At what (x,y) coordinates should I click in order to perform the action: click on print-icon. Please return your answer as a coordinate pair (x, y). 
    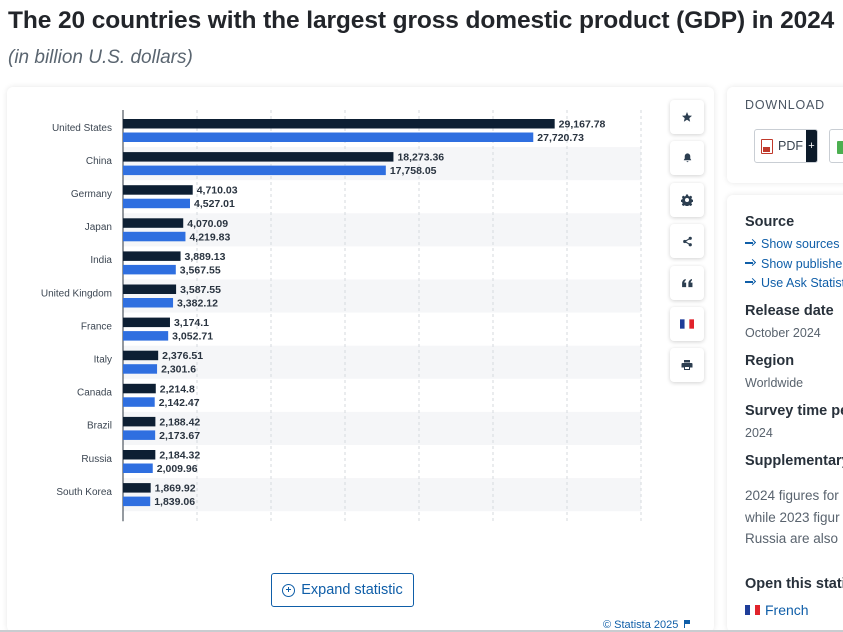
    Looking at the image, I should click on (687, 365).